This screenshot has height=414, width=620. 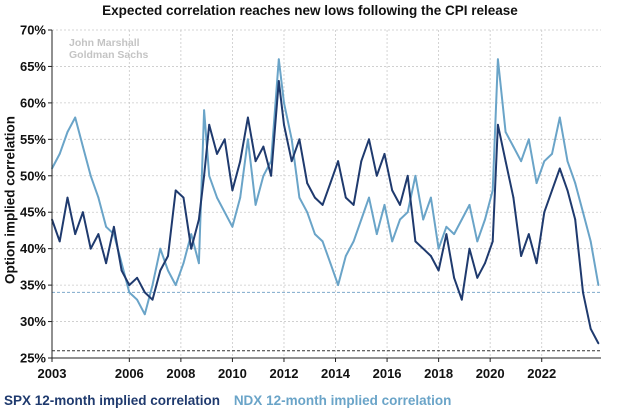 I want to click on x-tick-label: 2016, so click(x=387, y=373).